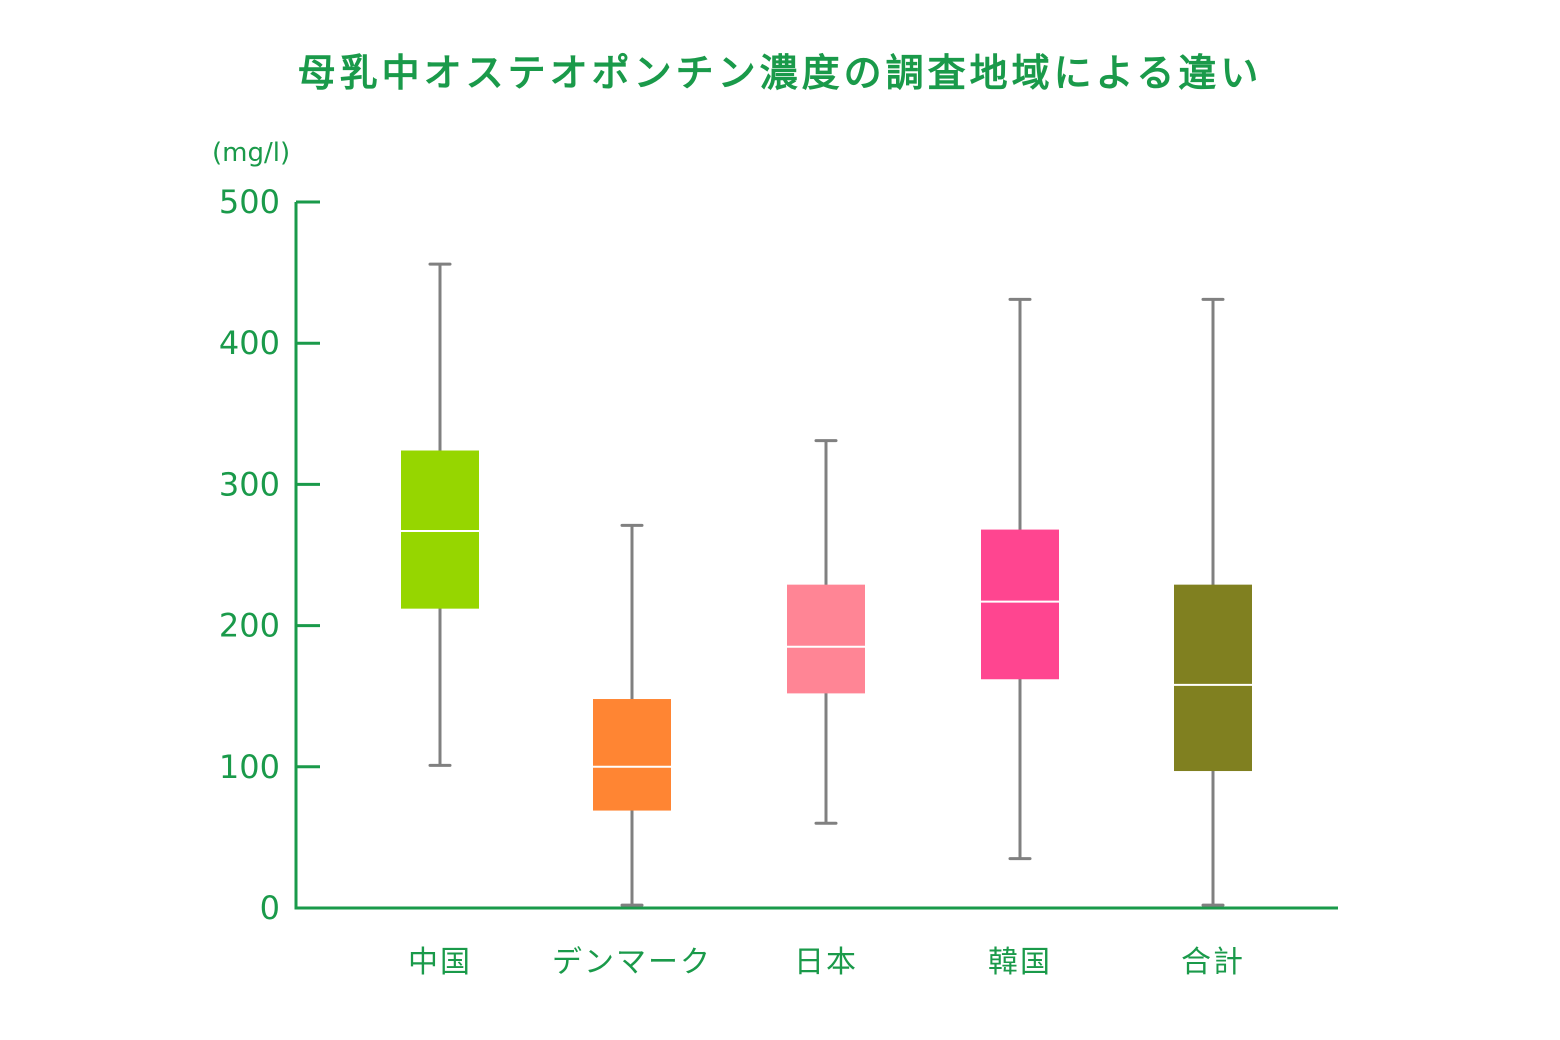  I want to click on y-tick-label: 0, so click(270, 908).